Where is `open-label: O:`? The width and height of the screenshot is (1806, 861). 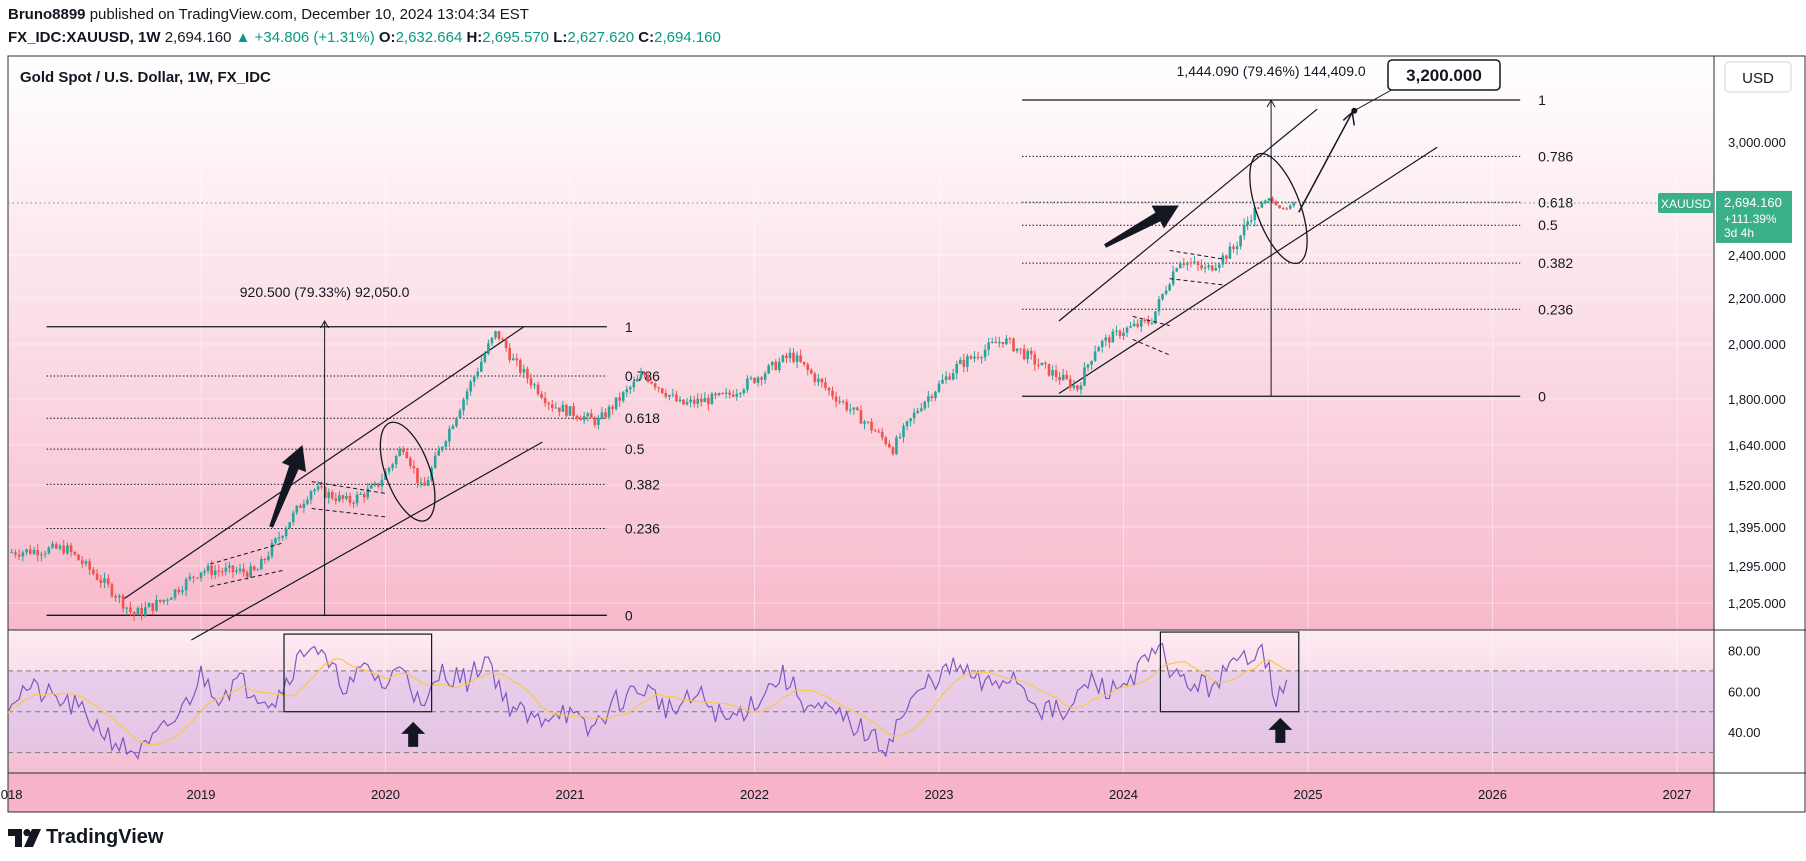
open-label: O: is located at coordinates (387, 37).